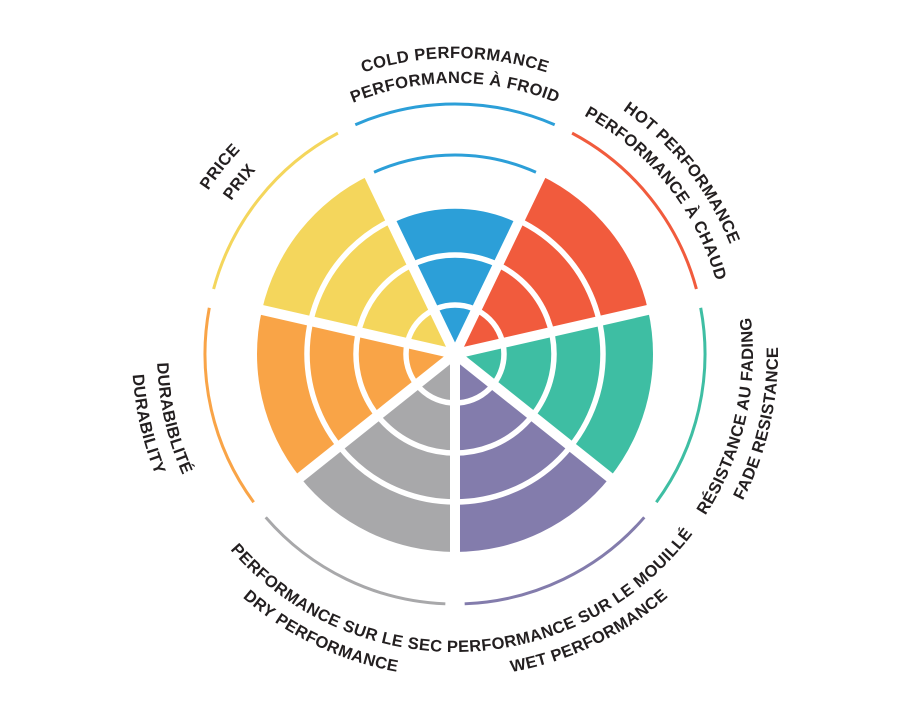  Describe the element at coordinates (681, 173) in the screenshot. I see `label-hot-performance-en: HOT PERFORMANCE` at that location.